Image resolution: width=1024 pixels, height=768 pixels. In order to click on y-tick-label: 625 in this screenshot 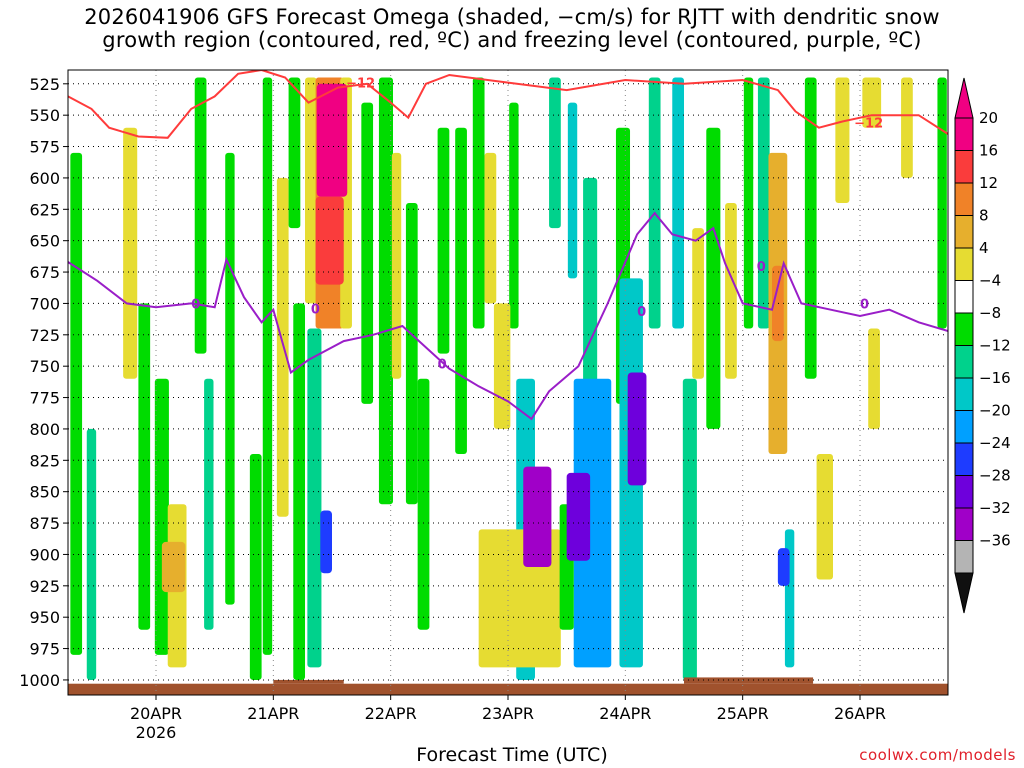, I will do `click(44, 209)`.